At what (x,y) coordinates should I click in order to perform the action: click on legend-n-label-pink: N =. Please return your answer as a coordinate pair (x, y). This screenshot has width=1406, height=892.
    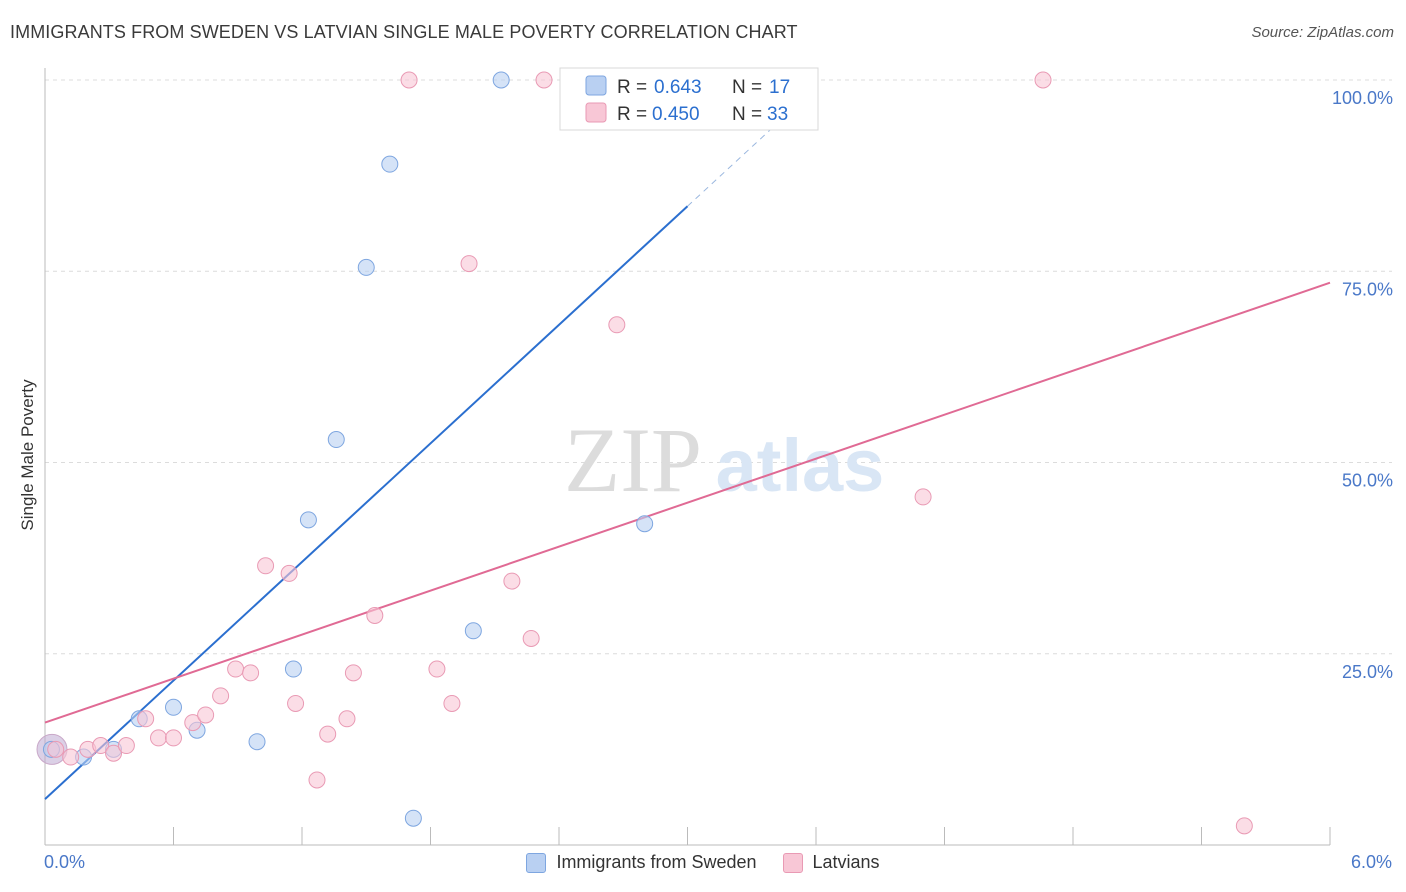
    Looking at the image, I should click on (747, 114).